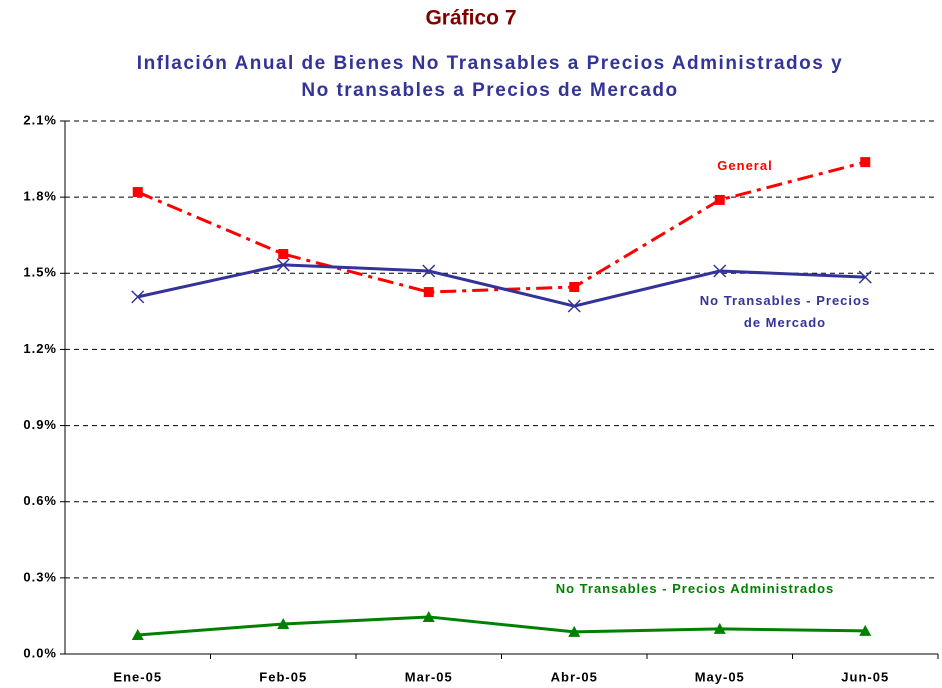 This screenshot has width=942, height=688. Describe the element at coordinates (40, 500) in the screenshot. I see `y-tick-label: 0.6%` at that location.